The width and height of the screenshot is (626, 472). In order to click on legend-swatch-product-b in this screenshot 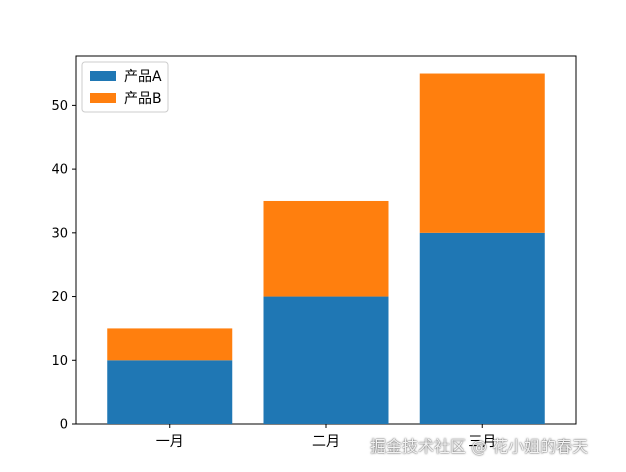, I will do `click(103, 98)`.